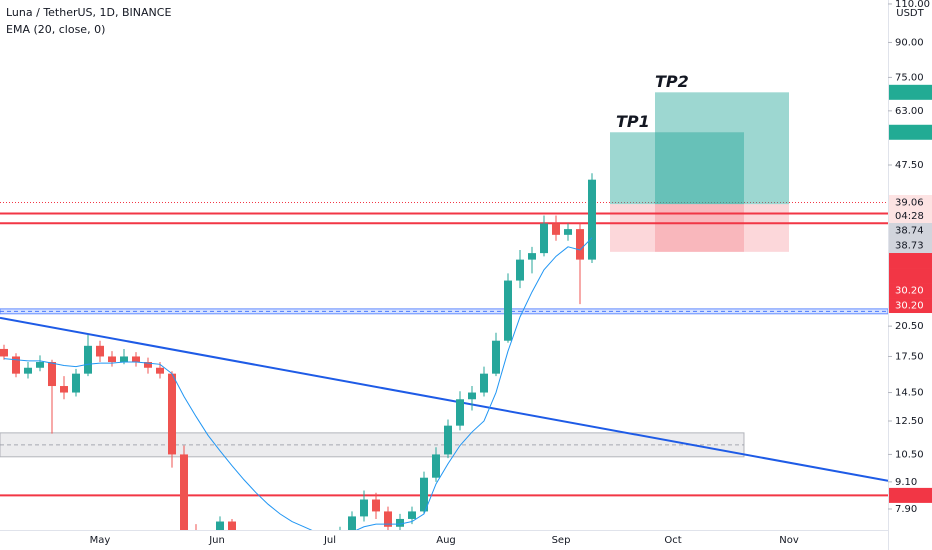 The width and height of the screenshot is (932, 550). I want to click on x-tick-label: Nov, so click(789, 540).